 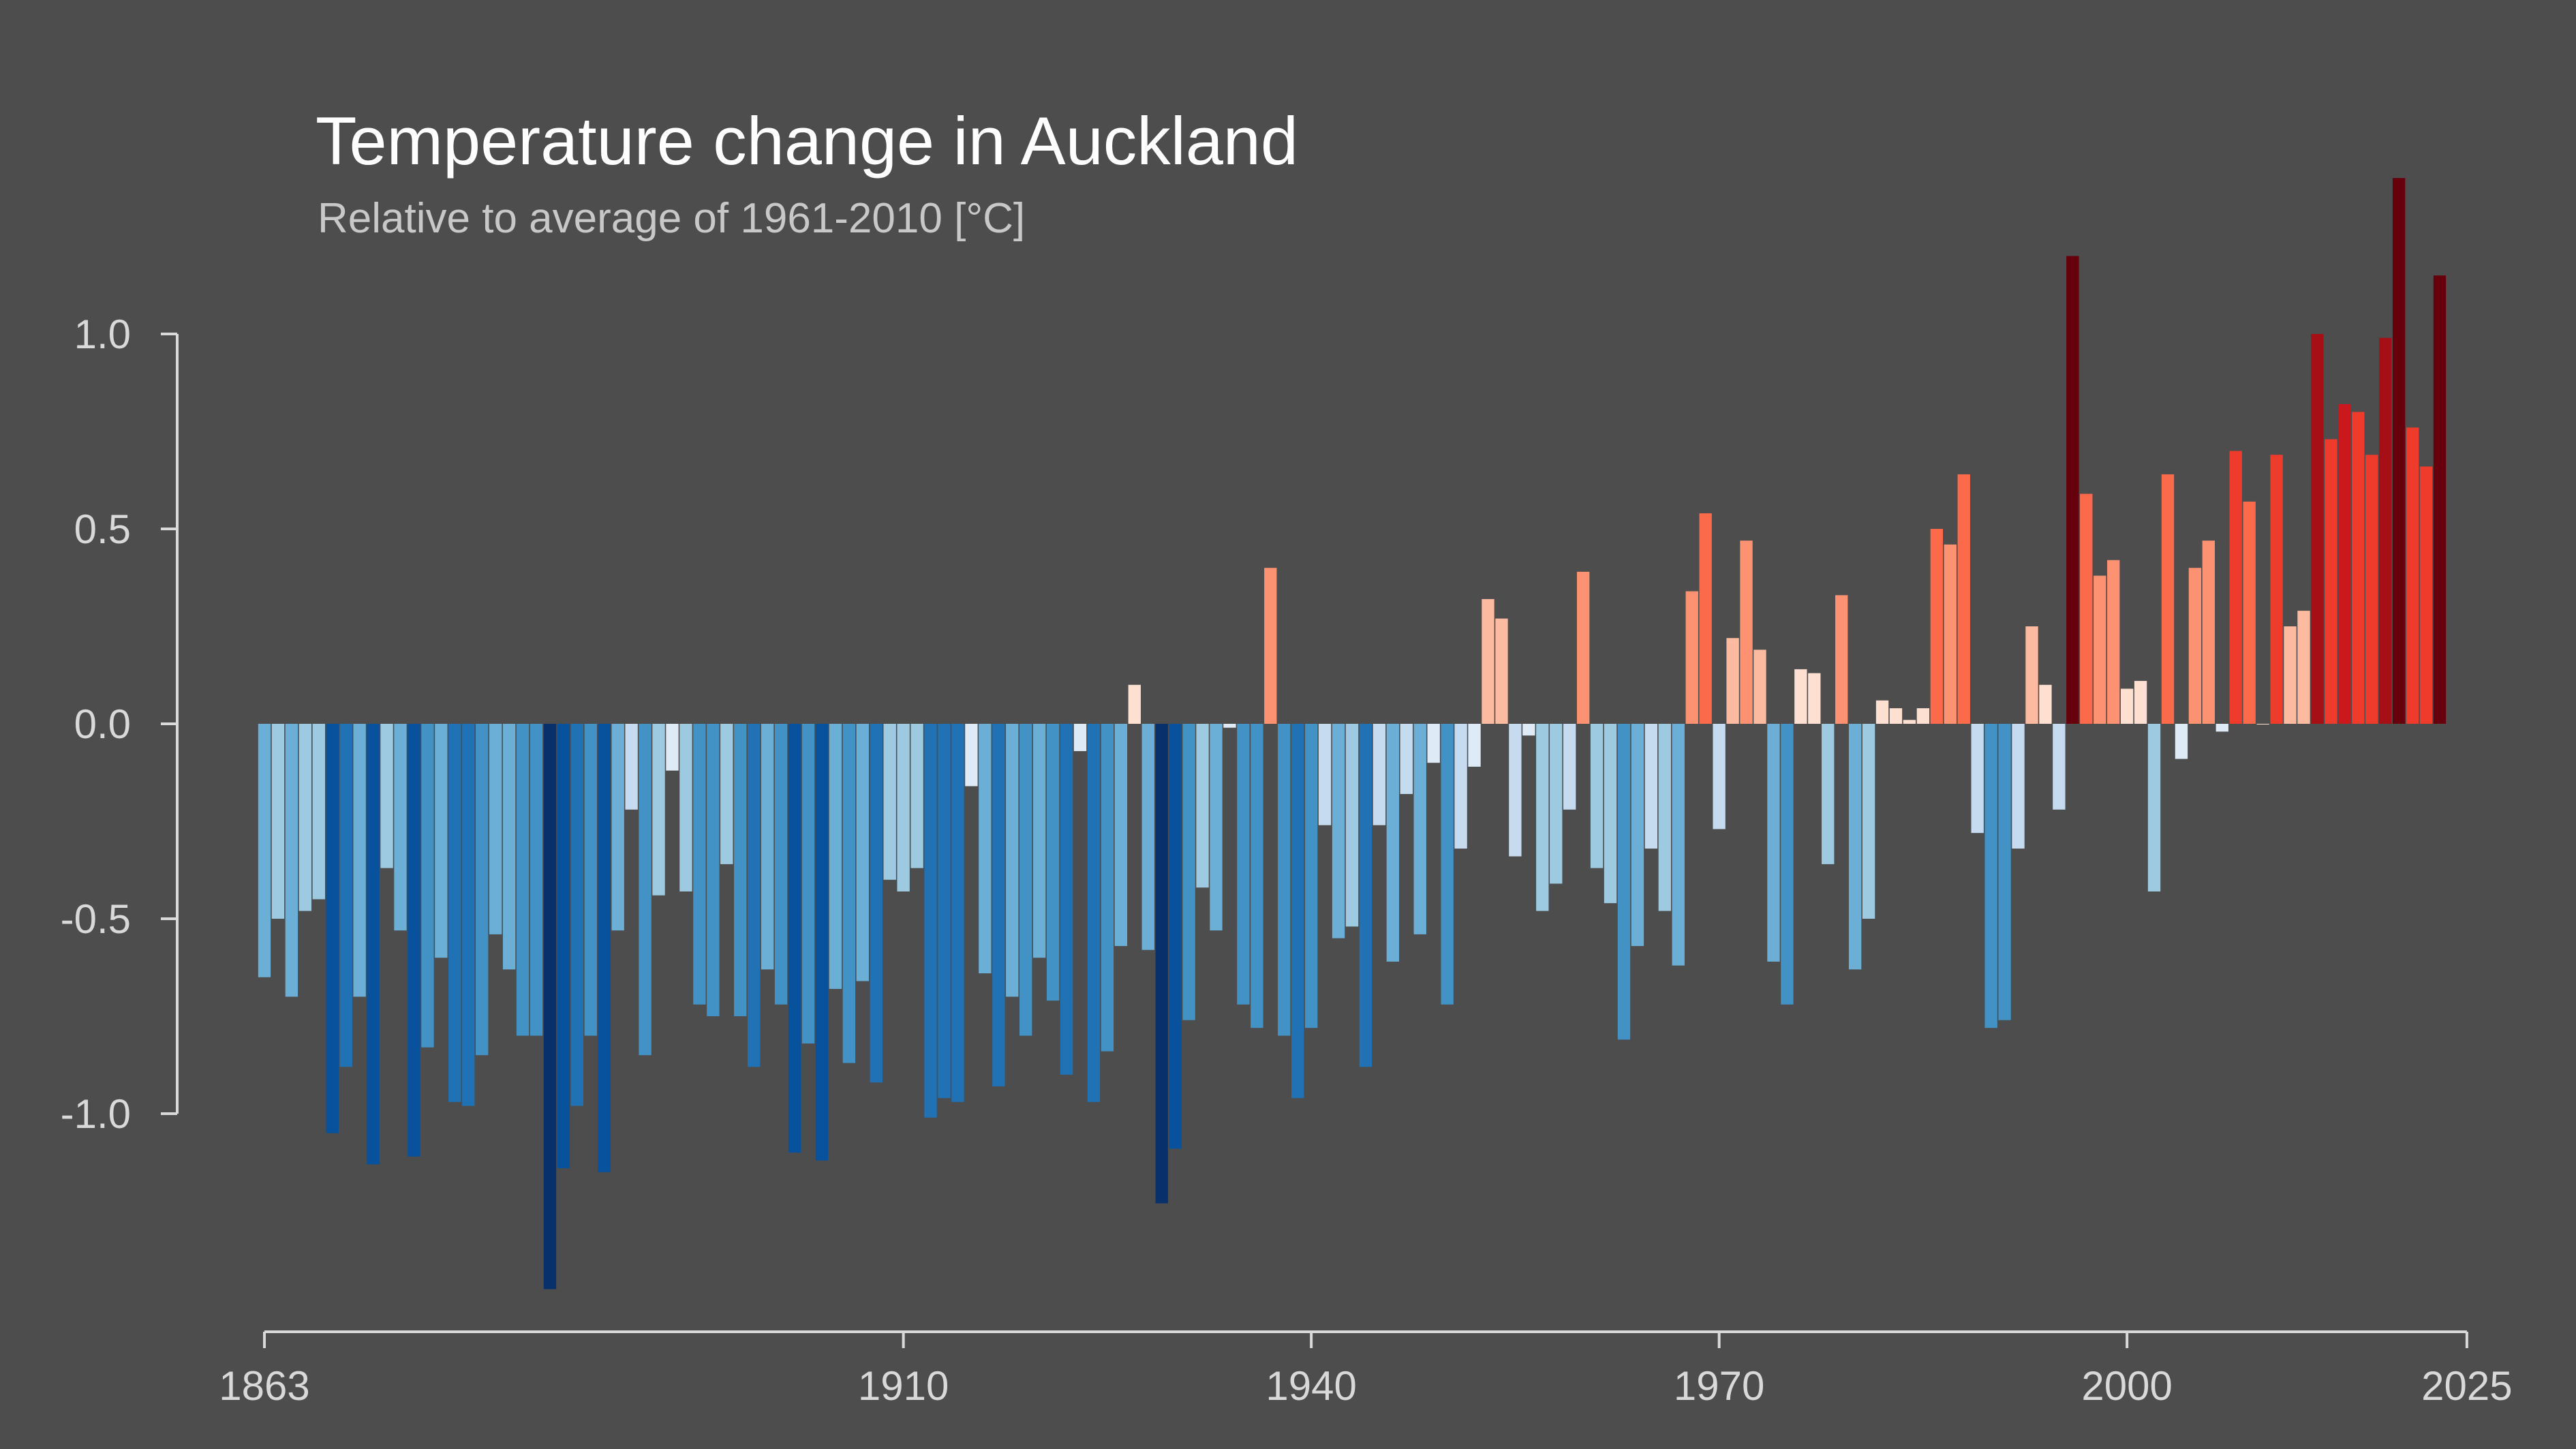 What do you see at coordinates (2181, 741) in the screenshot?
I see `bar-2004` at bounding box center [2181, 741].